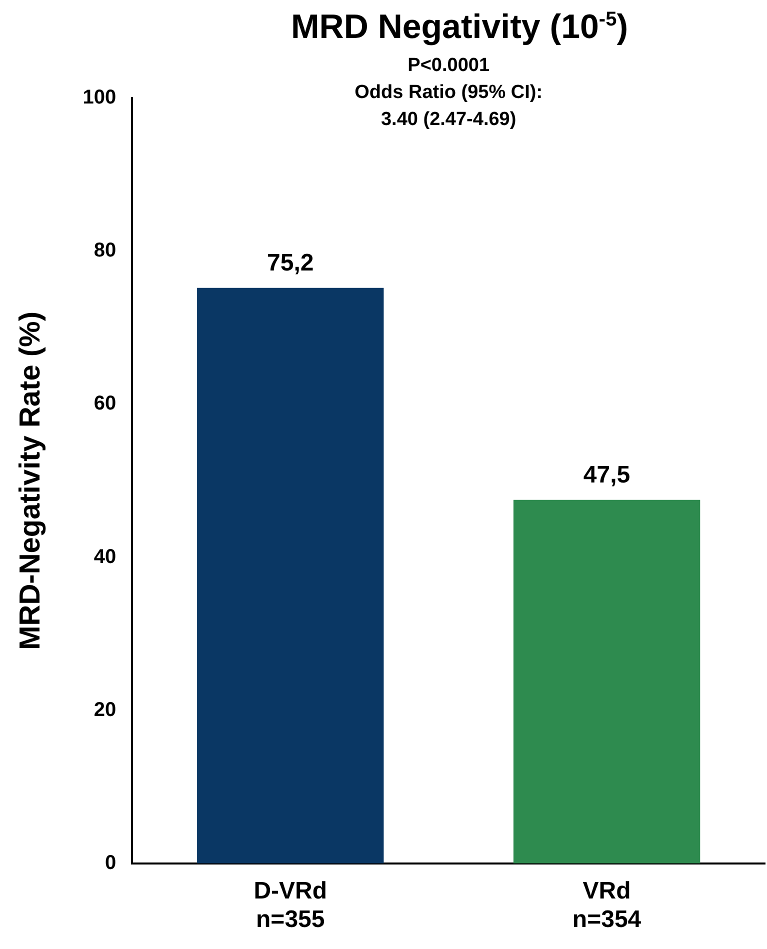 The image size is (767, 949). Describe the element at coordinates (290, 262) in the screenshot. I see `data-label: 75,2` at that location.